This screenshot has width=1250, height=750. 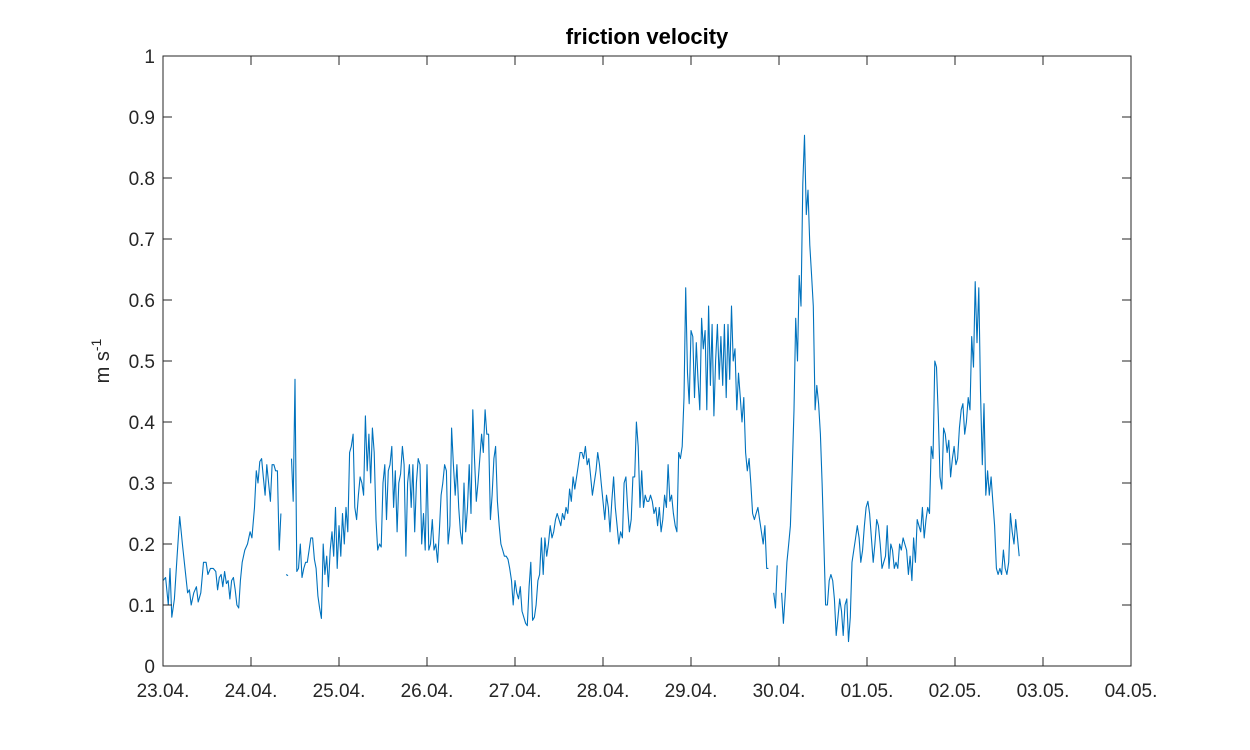 What do you see at coordinates (955, 691) in the screenshot?
I see `x-tick-label: 02.05.` at bounding box center [955, 691].